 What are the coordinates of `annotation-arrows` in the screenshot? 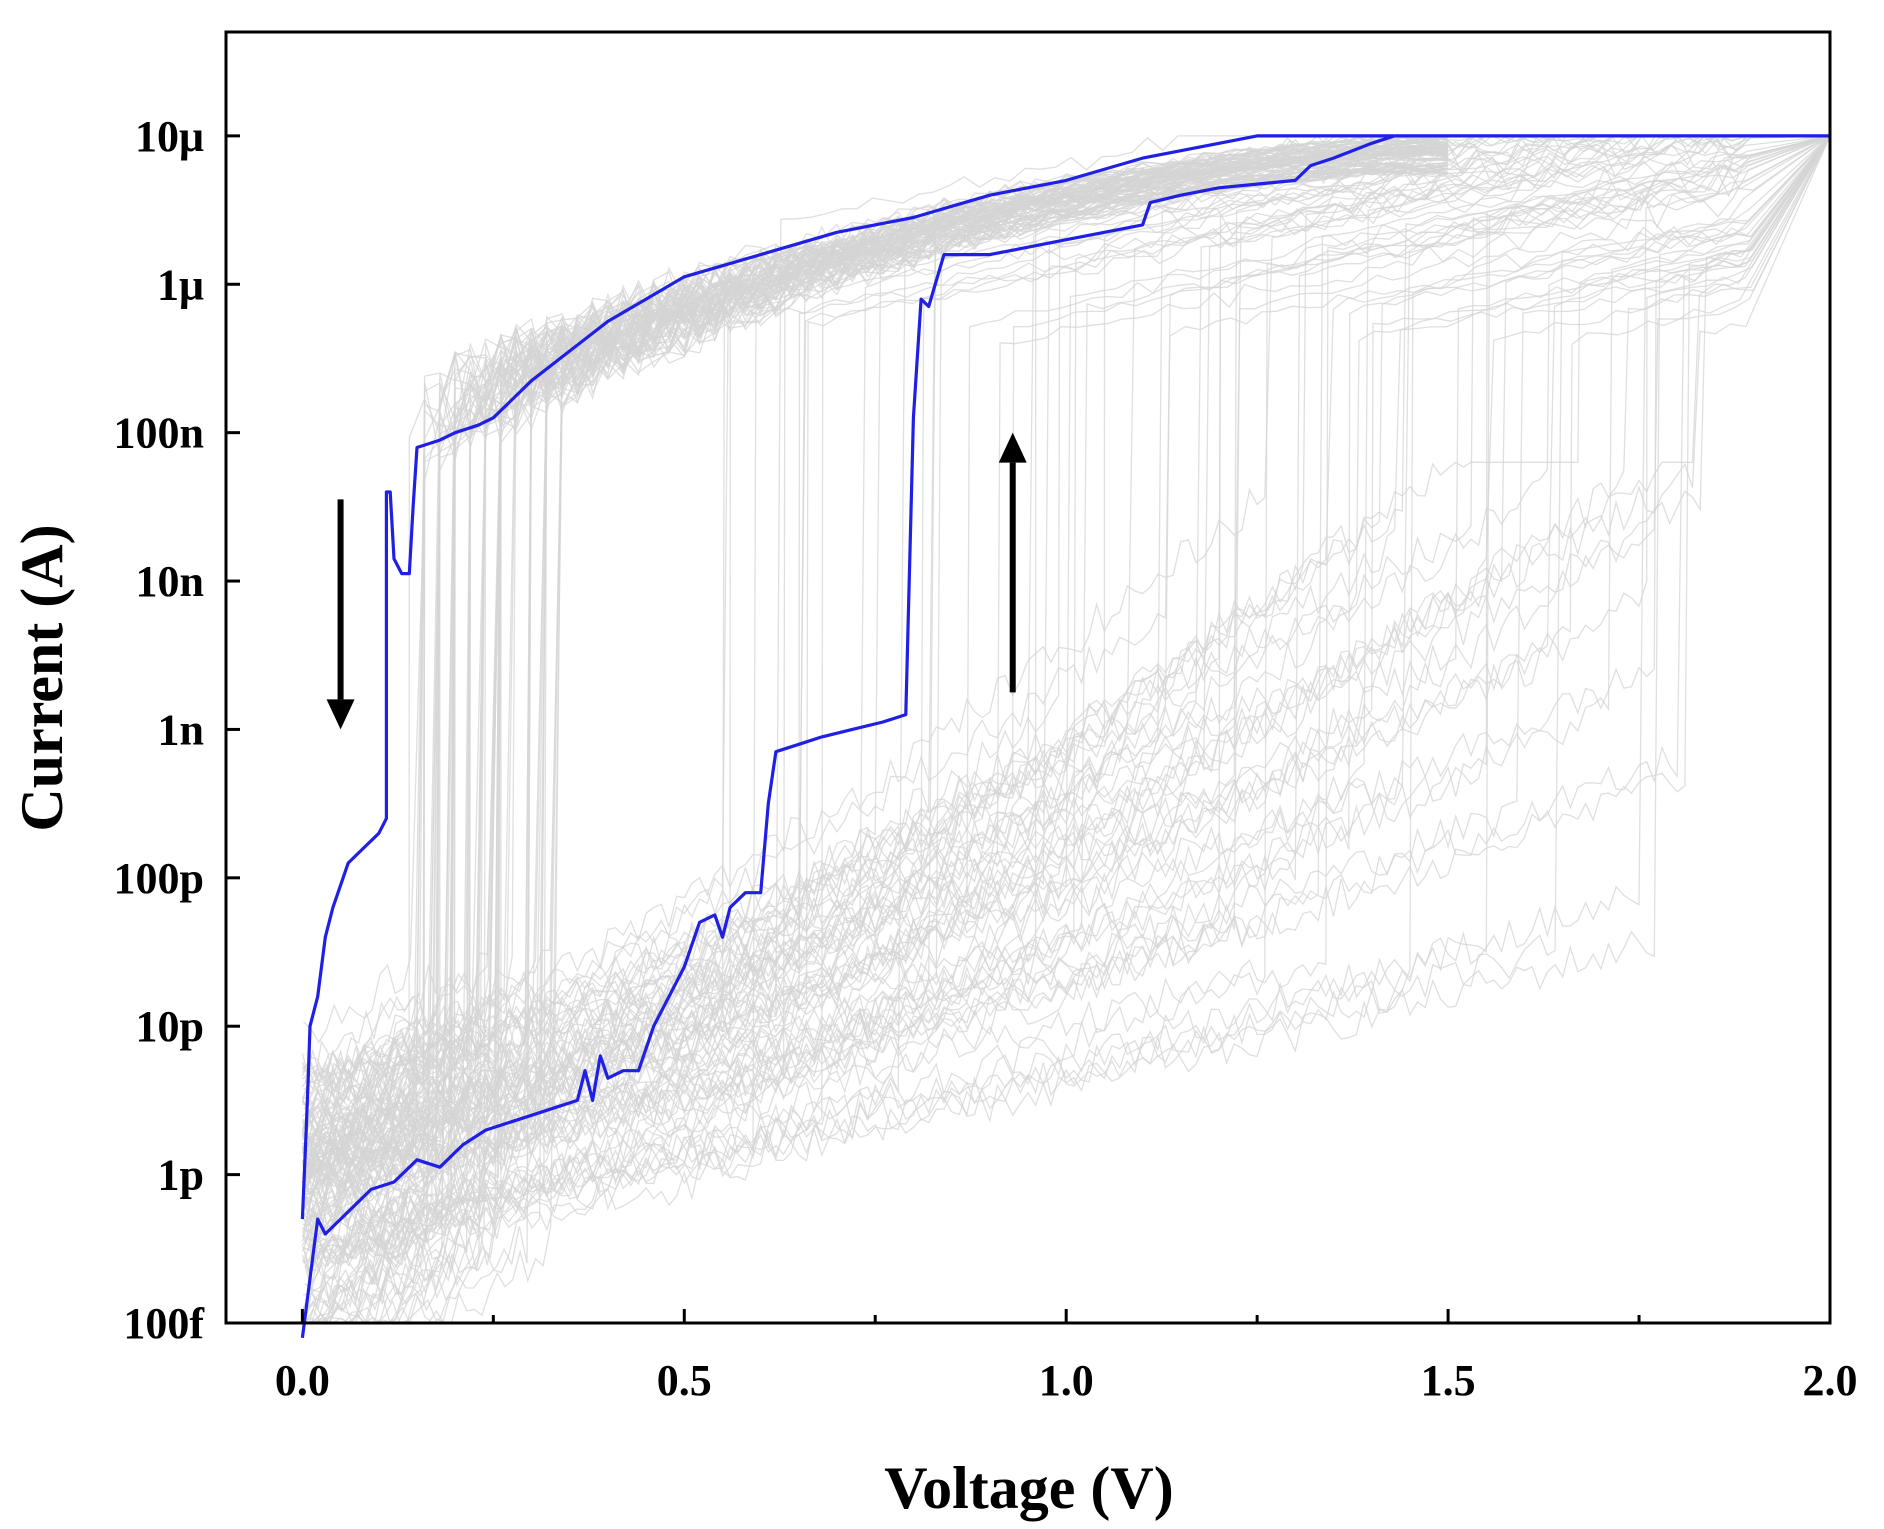 It's located at (676, 581).